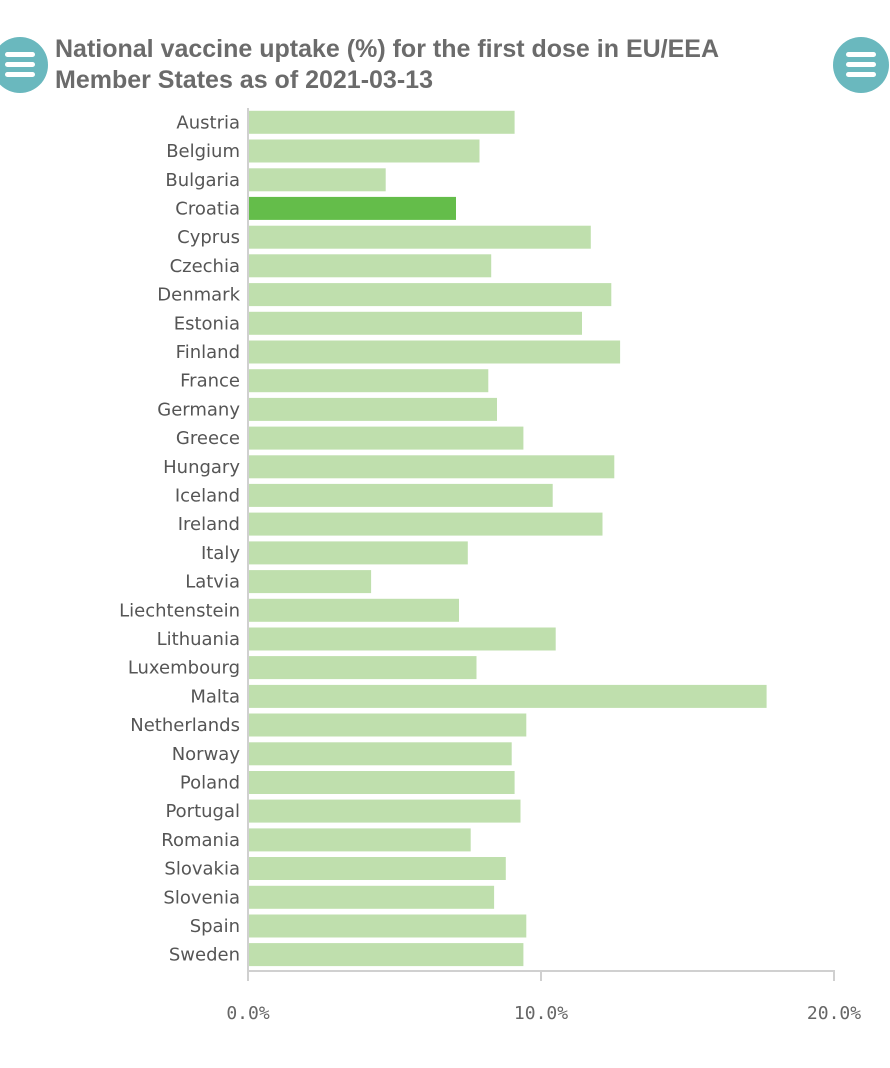 This screenshot has height=1068, width=890. What do you see at coordinates (208, 352) in the screenshot?
I see `category-label-finland: Finland` at bounding box center [208, 352].